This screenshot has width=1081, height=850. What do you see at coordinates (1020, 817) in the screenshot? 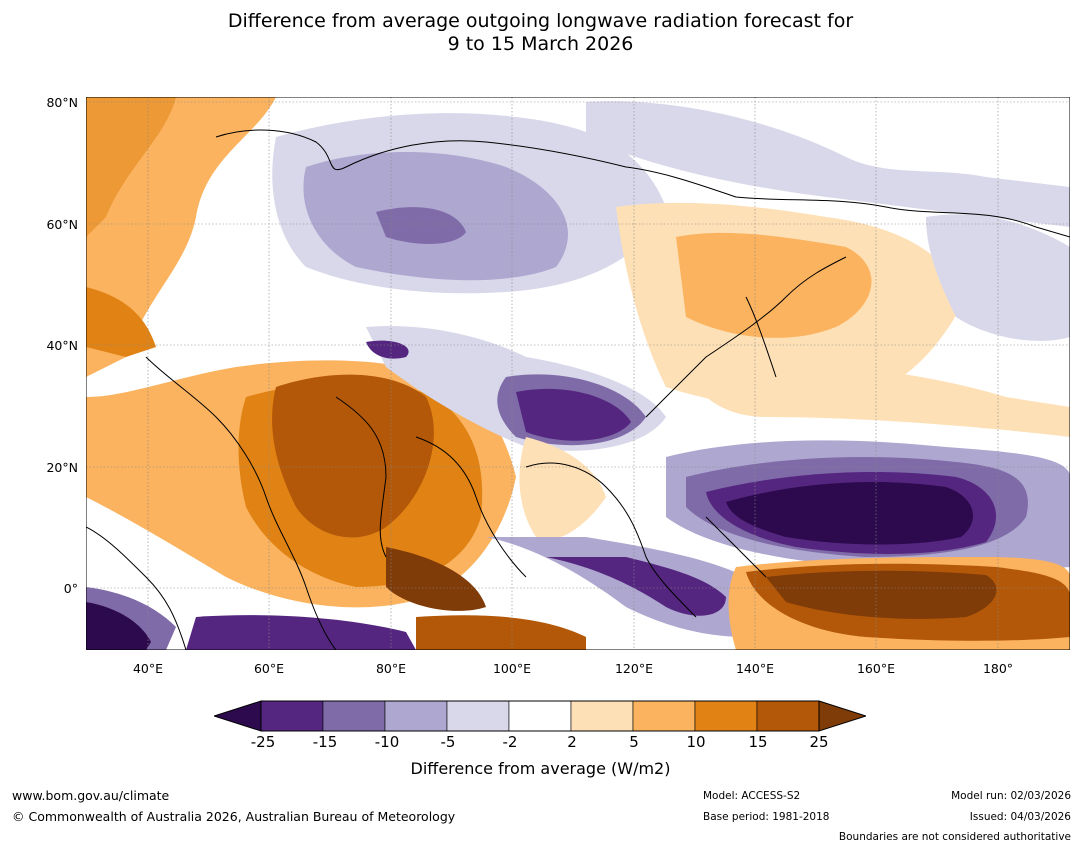
I see `issued-date: Issued: 04/03/2026` at bounding box center [1020, 817].